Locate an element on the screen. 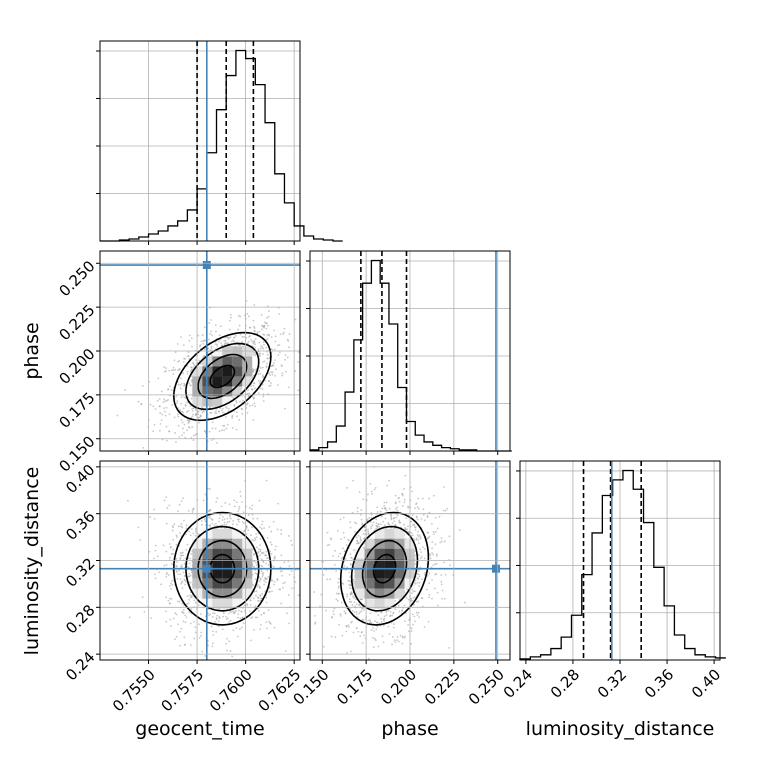 The width and height of the screenshot is (760, 760). panel-phase-luminosity_distance-group is located at coordinates (410, 560).